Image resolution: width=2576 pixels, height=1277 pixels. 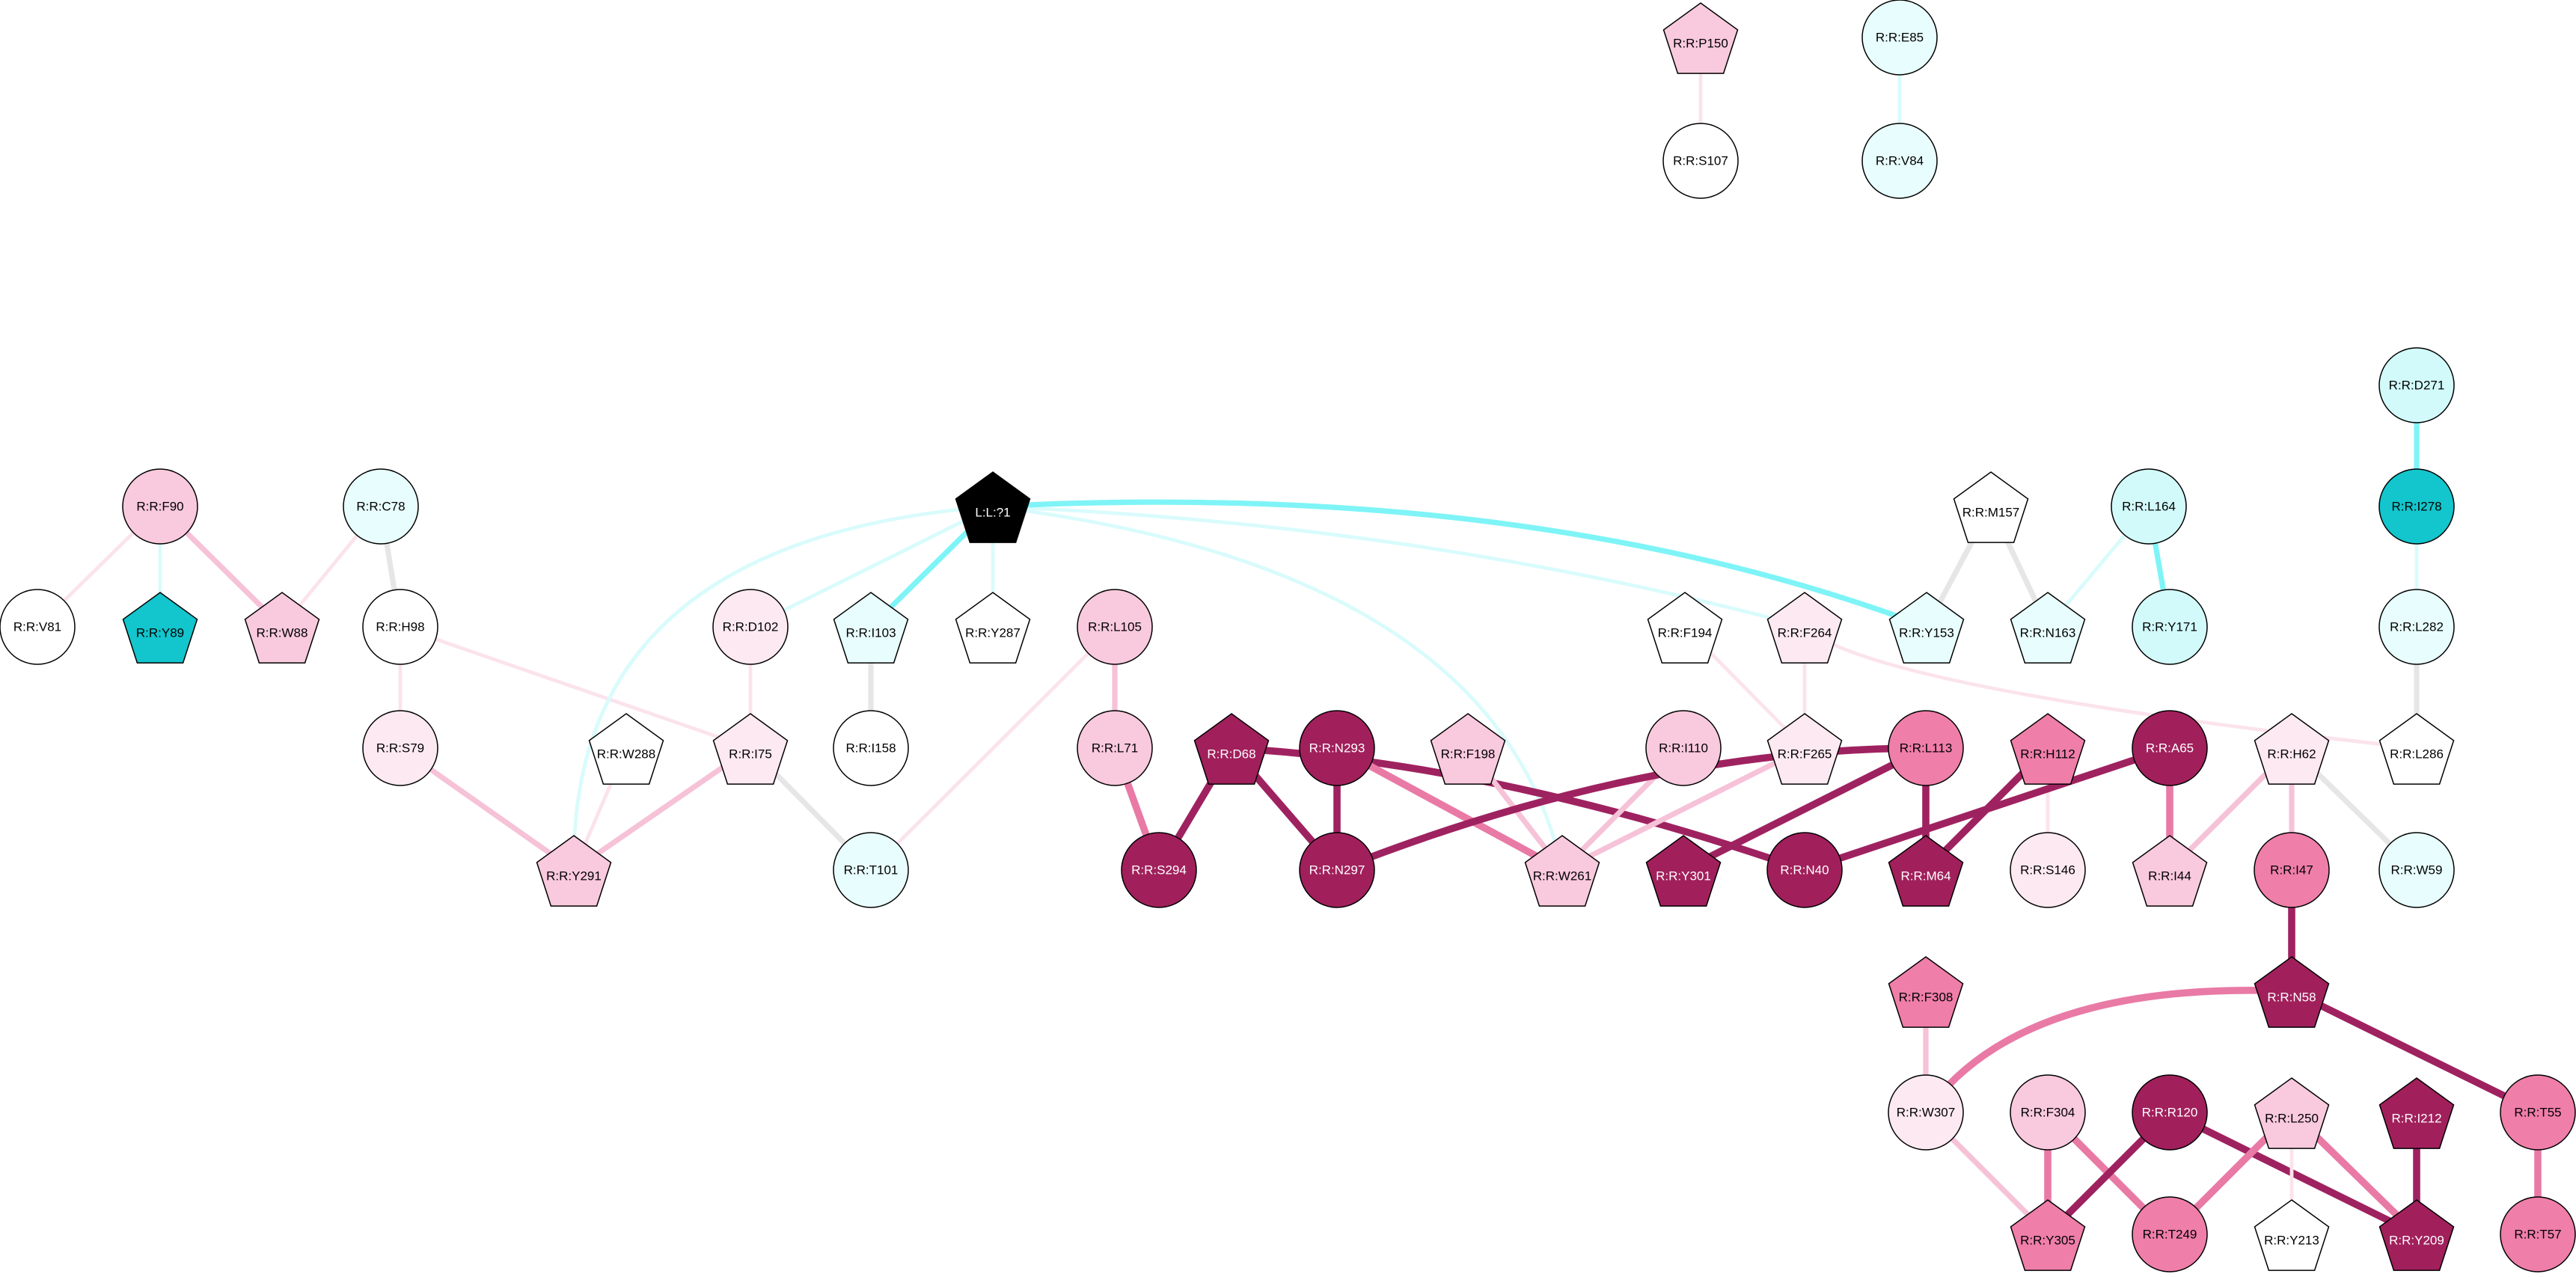 I want to click on node-label: R:R:S146, so click(x=2048, y=870).